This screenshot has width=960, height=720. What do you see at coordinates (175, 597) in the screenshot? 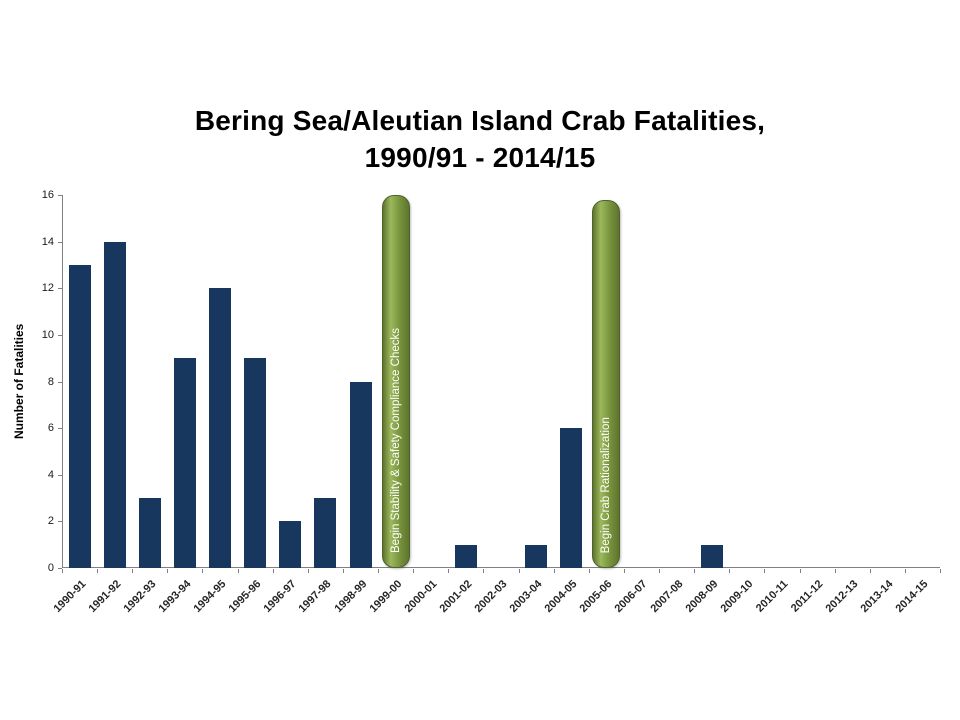
I see `x-label: 1993-94` at bounding box center [175, 597].